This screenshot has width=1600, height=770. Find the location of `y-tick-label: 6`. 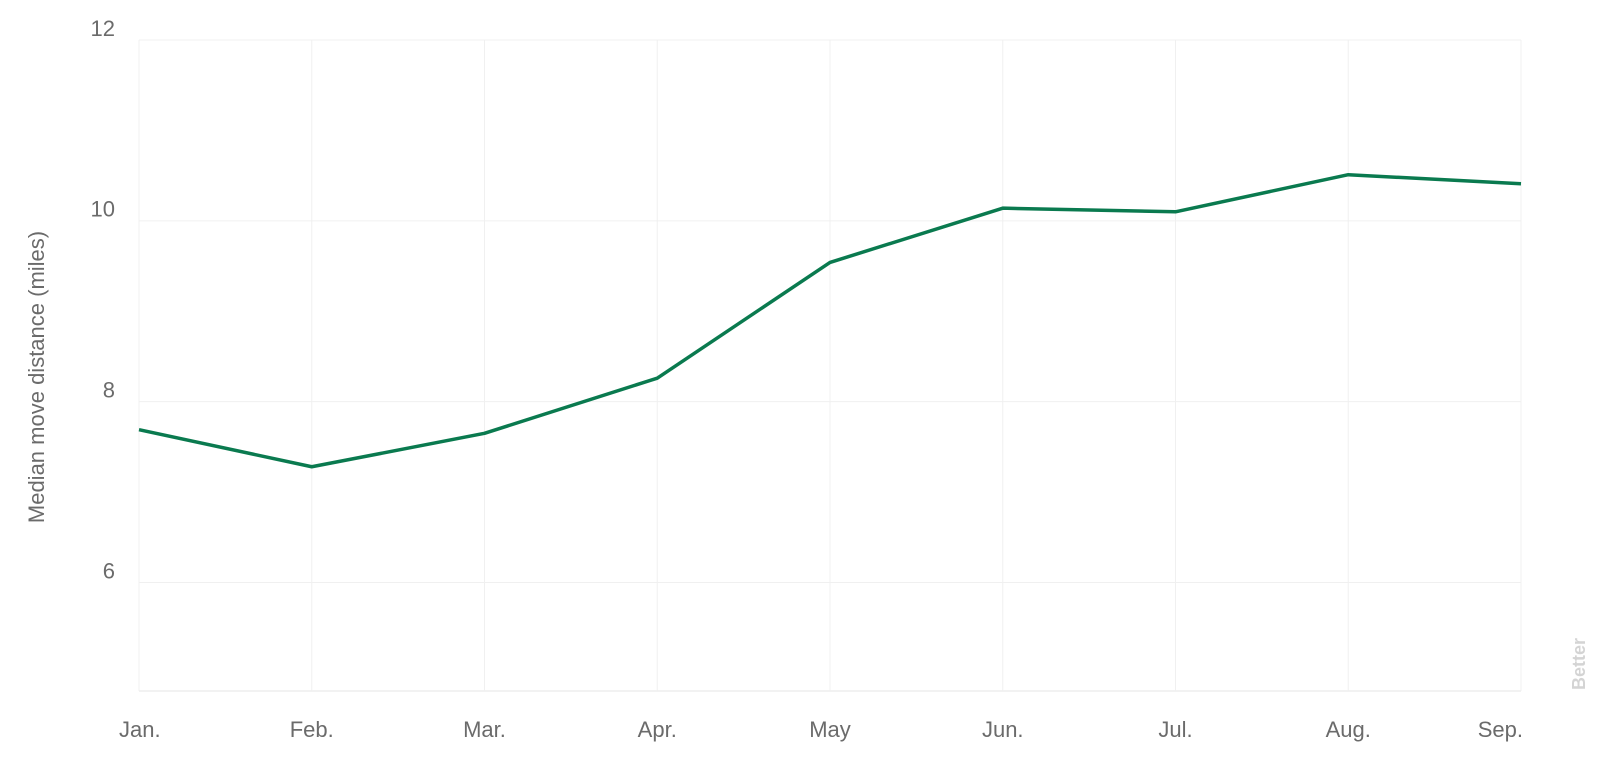

y-tick-label: 6 is located at coordinates (109, 570).